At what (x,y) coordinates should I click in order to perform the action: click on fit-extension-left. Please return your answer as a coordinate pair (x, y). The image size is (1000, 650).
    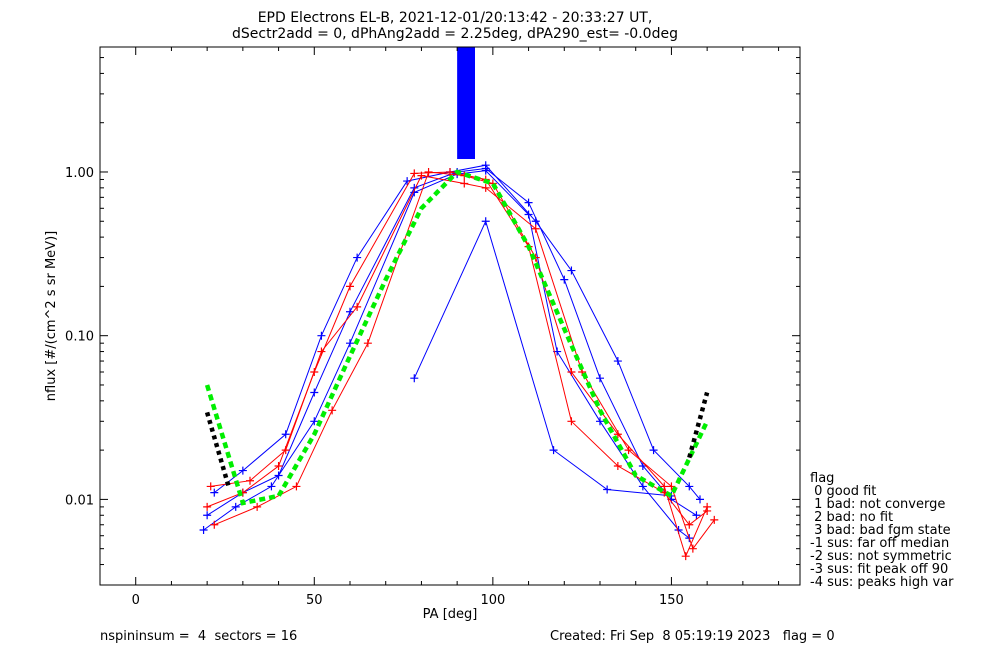
    Looking at the image, I should click on (217, 449).